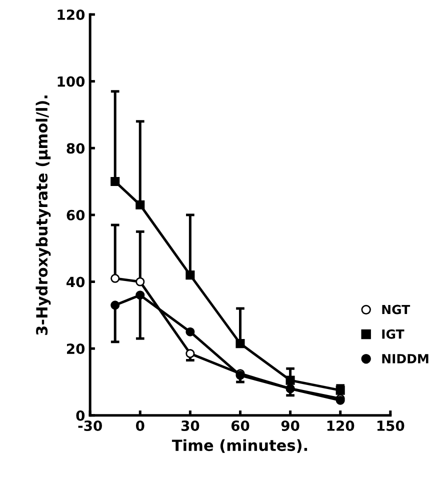 Image resolution: width=429 pixels, height=483 pixels. Describe the element at coordinates (340, 425) in the screenshot. I see `x-tick-label: 120` at that location.